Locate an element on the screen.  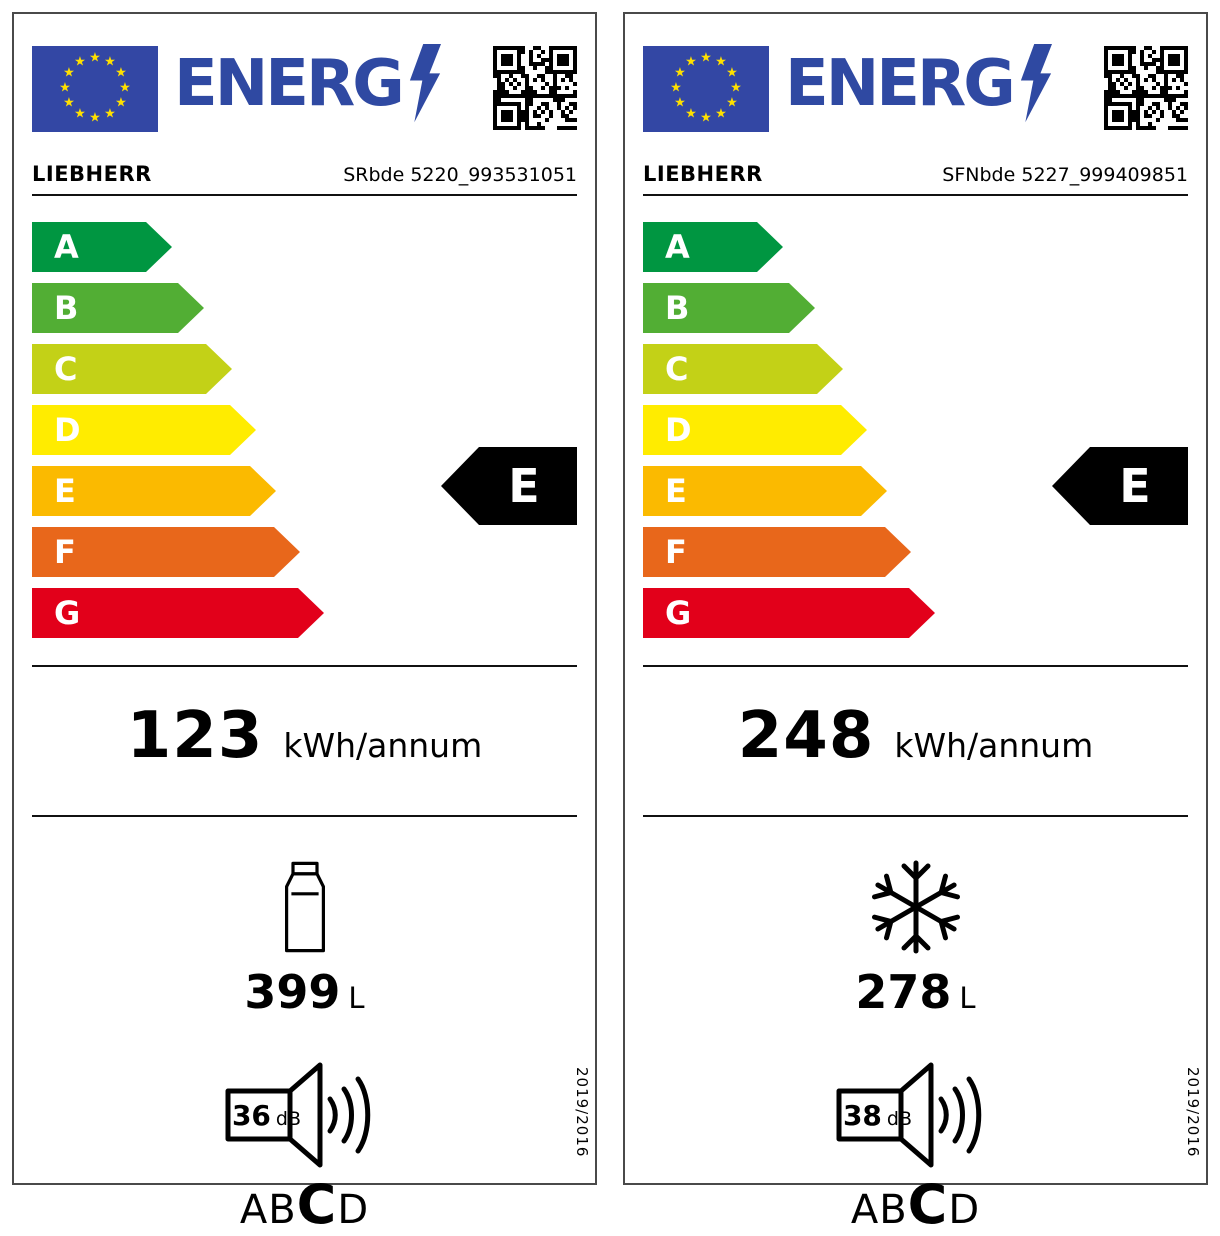
model-number: SFNbde 5227_999409851 is located at coordinates (1065, 175).